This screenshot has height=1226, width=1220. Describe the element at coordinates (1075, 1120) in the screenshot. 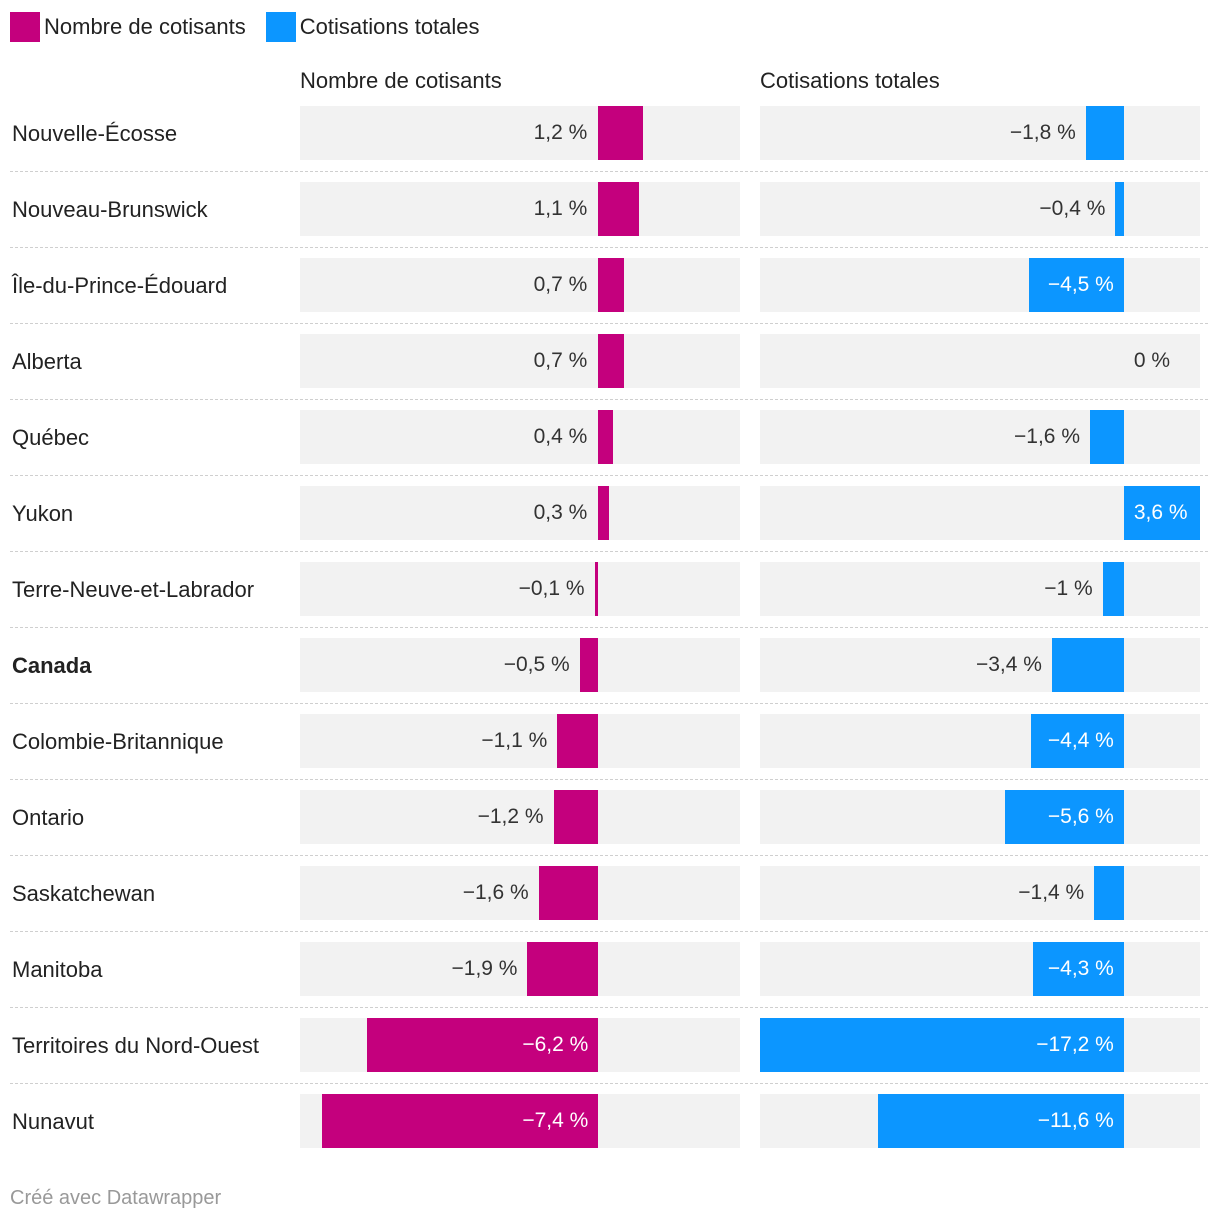

I see `value-label: −11,6 %` at that location.